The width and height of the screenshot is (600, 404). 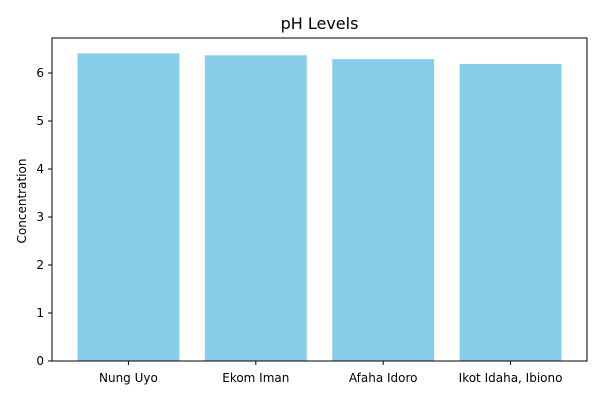 I want to click on x-tick-label: Ekom Iman, so click(x=255, y=378).